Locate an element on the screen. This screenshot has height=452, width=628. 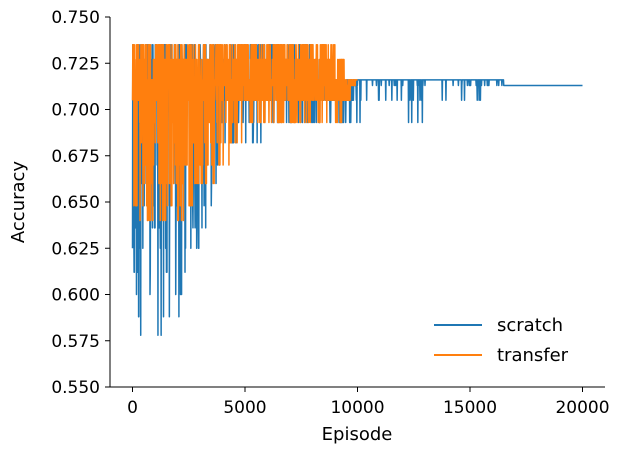
y-tick-label: 0.550 is located at coordinates (75, 388).